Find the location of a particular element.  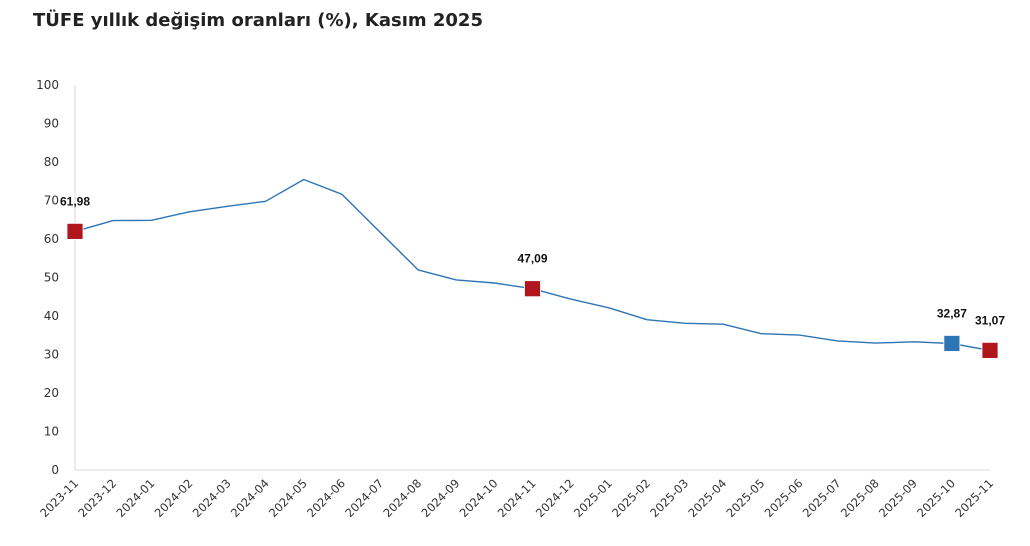

x-tick-label: 2023-11 is located at coordinates (59, 498).